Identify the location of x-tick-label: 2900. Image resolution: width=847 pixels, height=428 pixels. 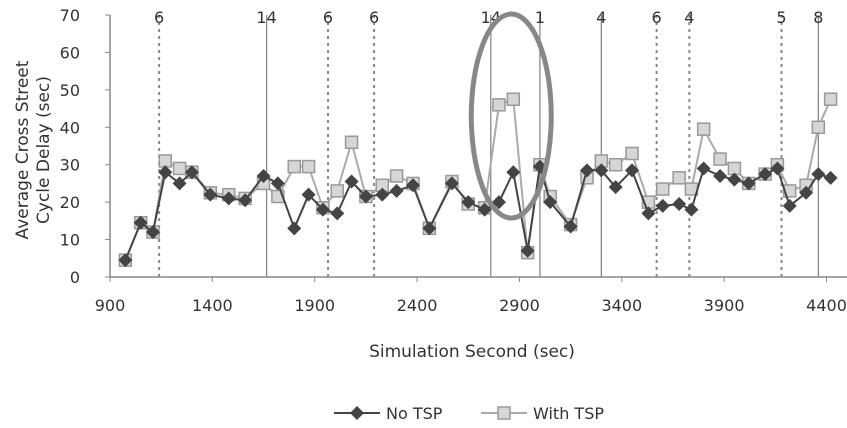
(519, 305).